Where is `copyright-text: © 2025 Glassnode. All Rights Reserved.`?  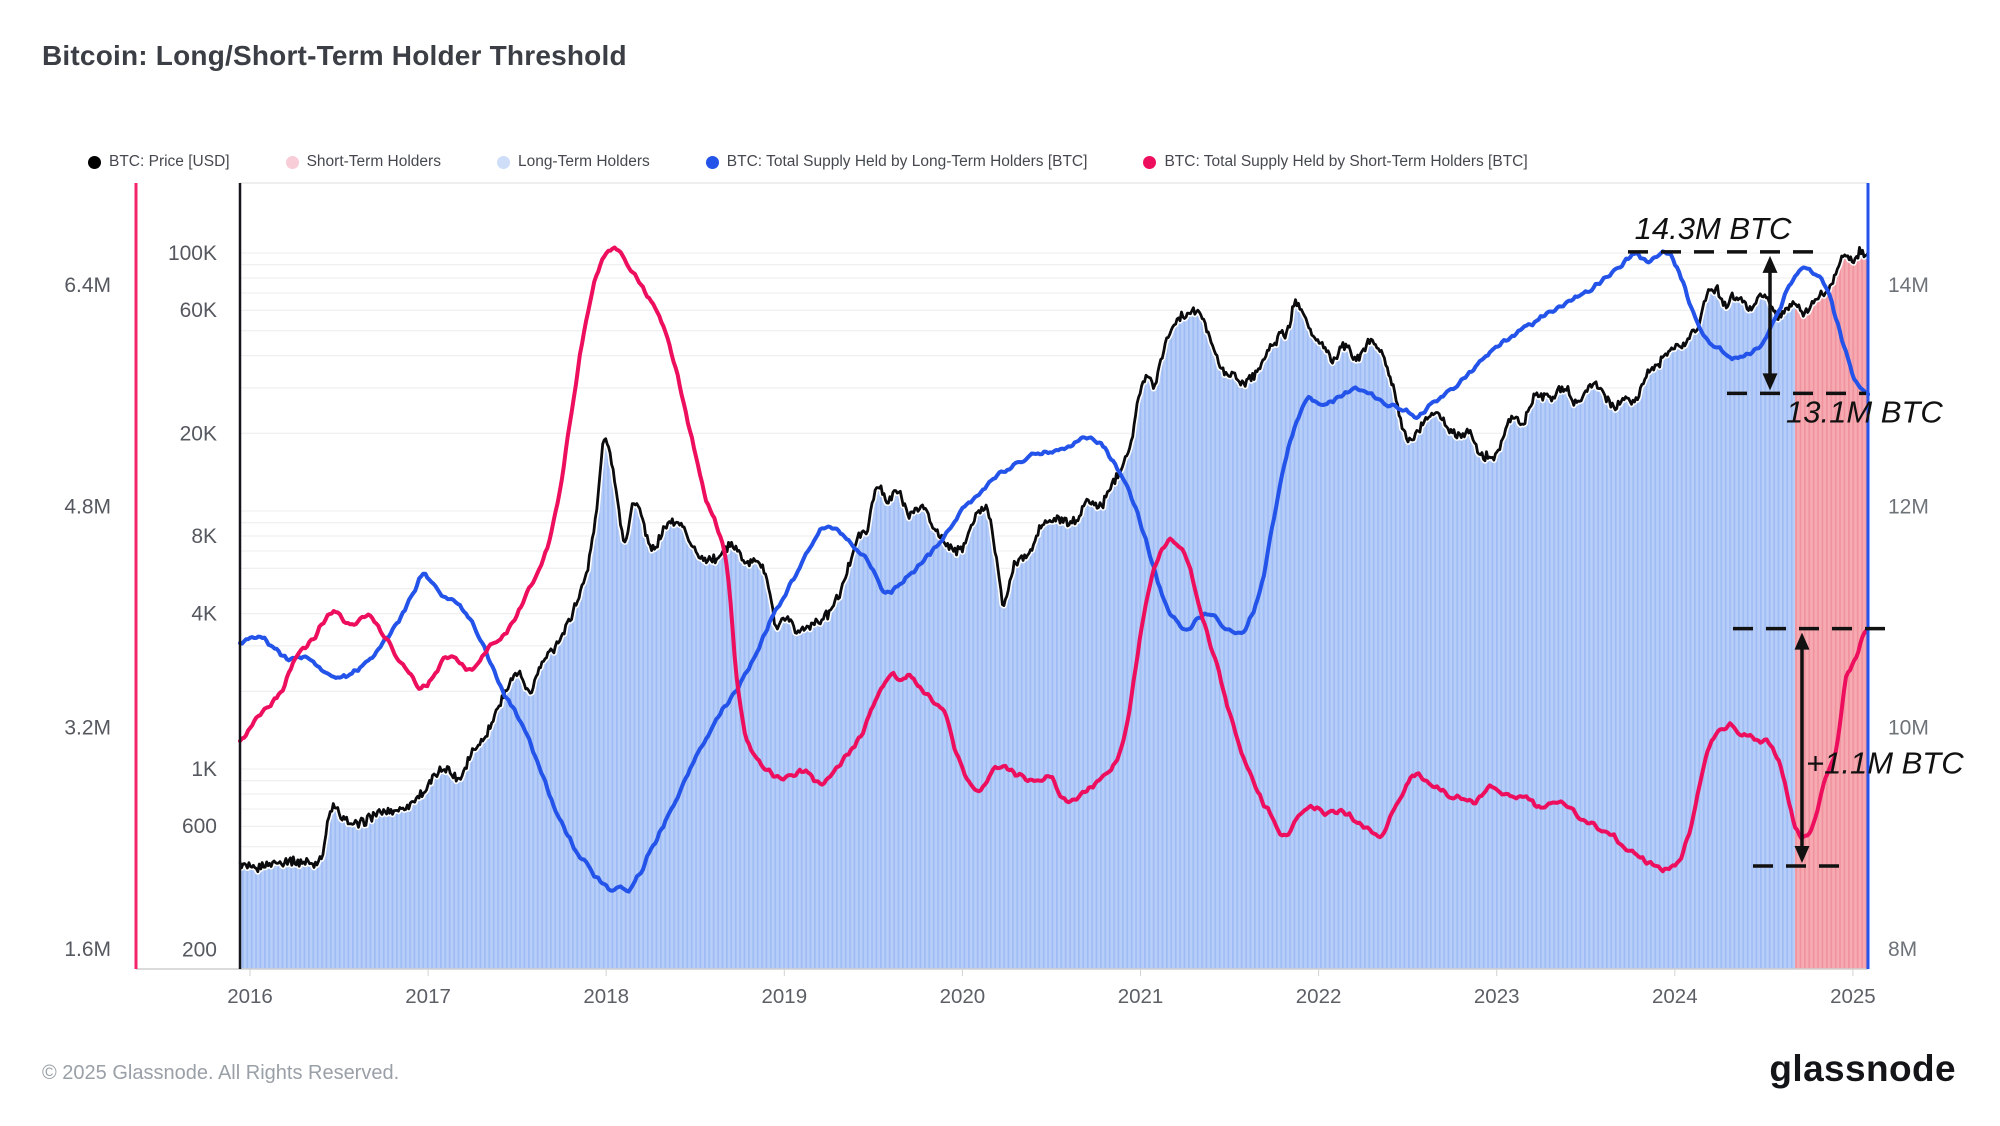
copyright-text: © 2025 Glassnode. All Rights Reserved. is located at coordinates (221, 1073).